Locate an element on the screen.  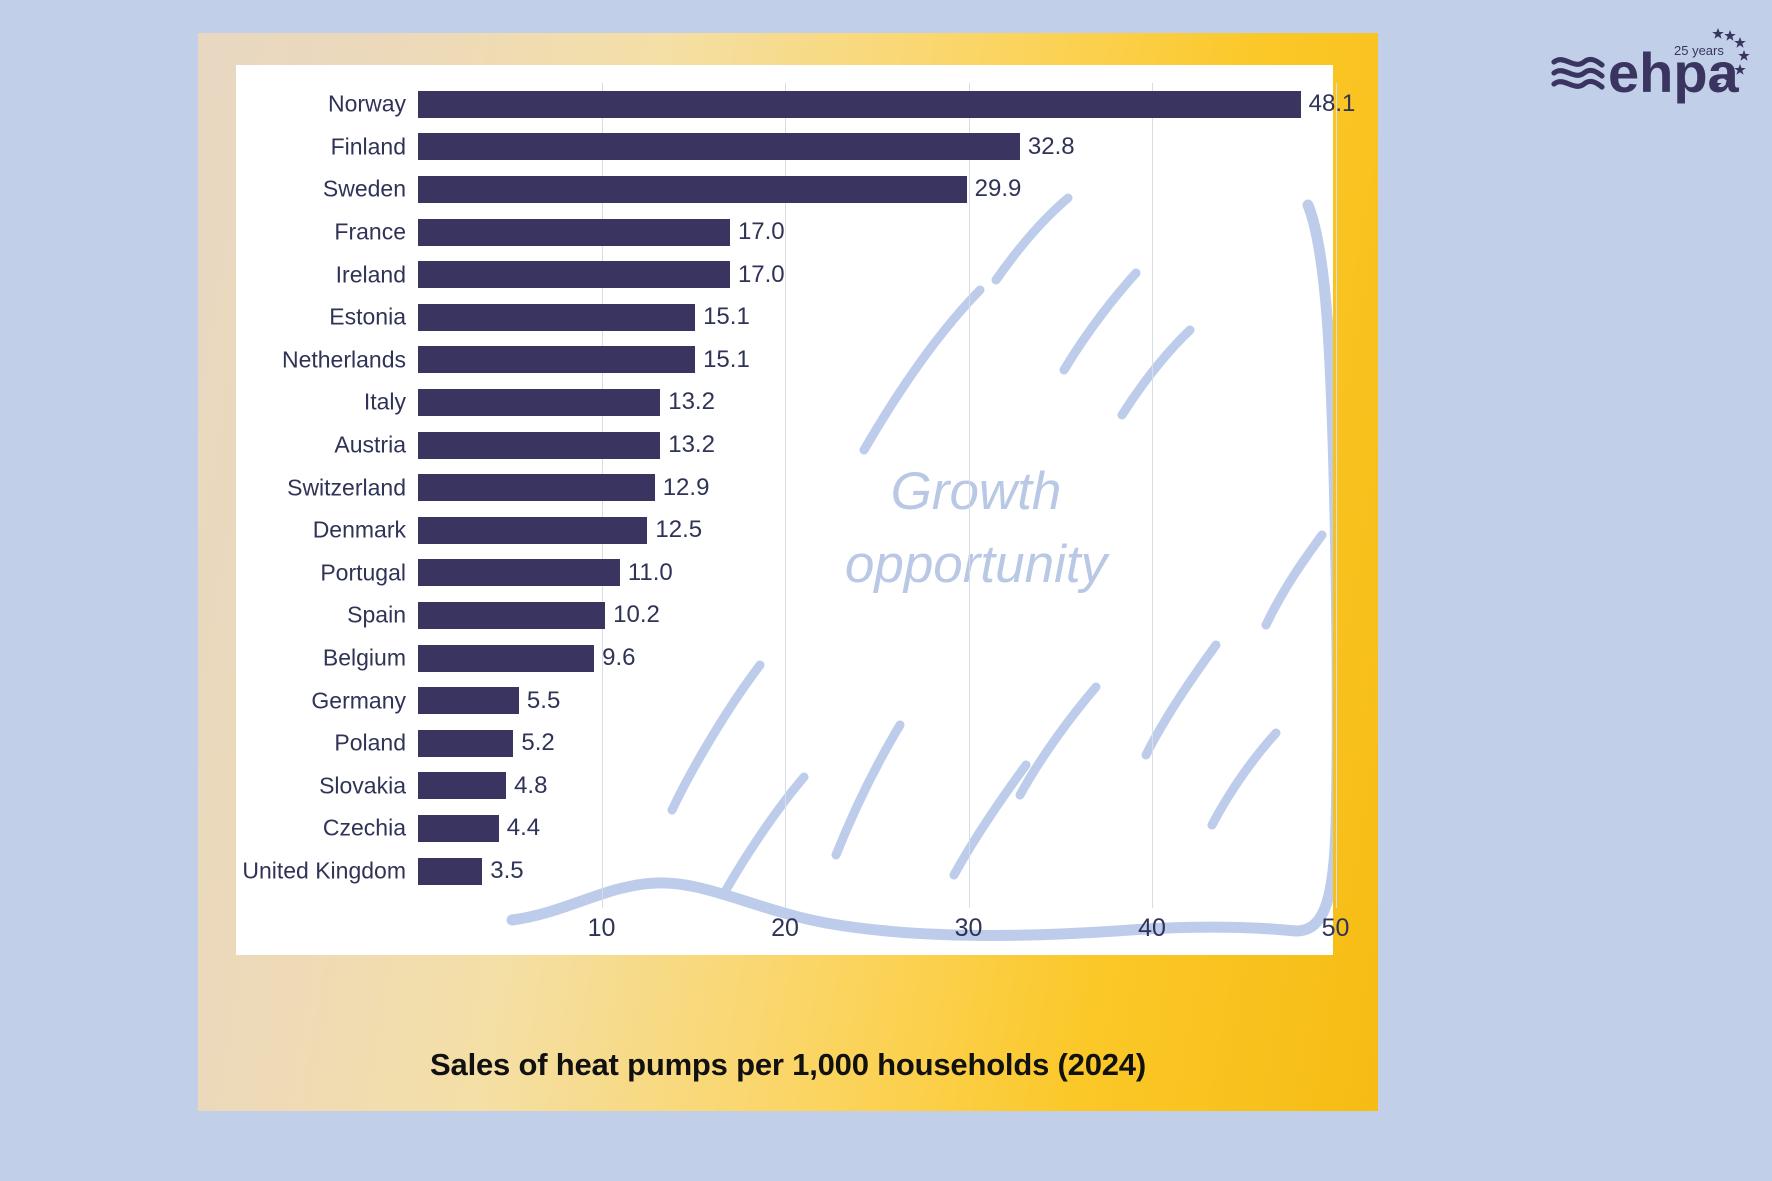
bar-row: Spain 10.2 is located at coordinates (784, 615).